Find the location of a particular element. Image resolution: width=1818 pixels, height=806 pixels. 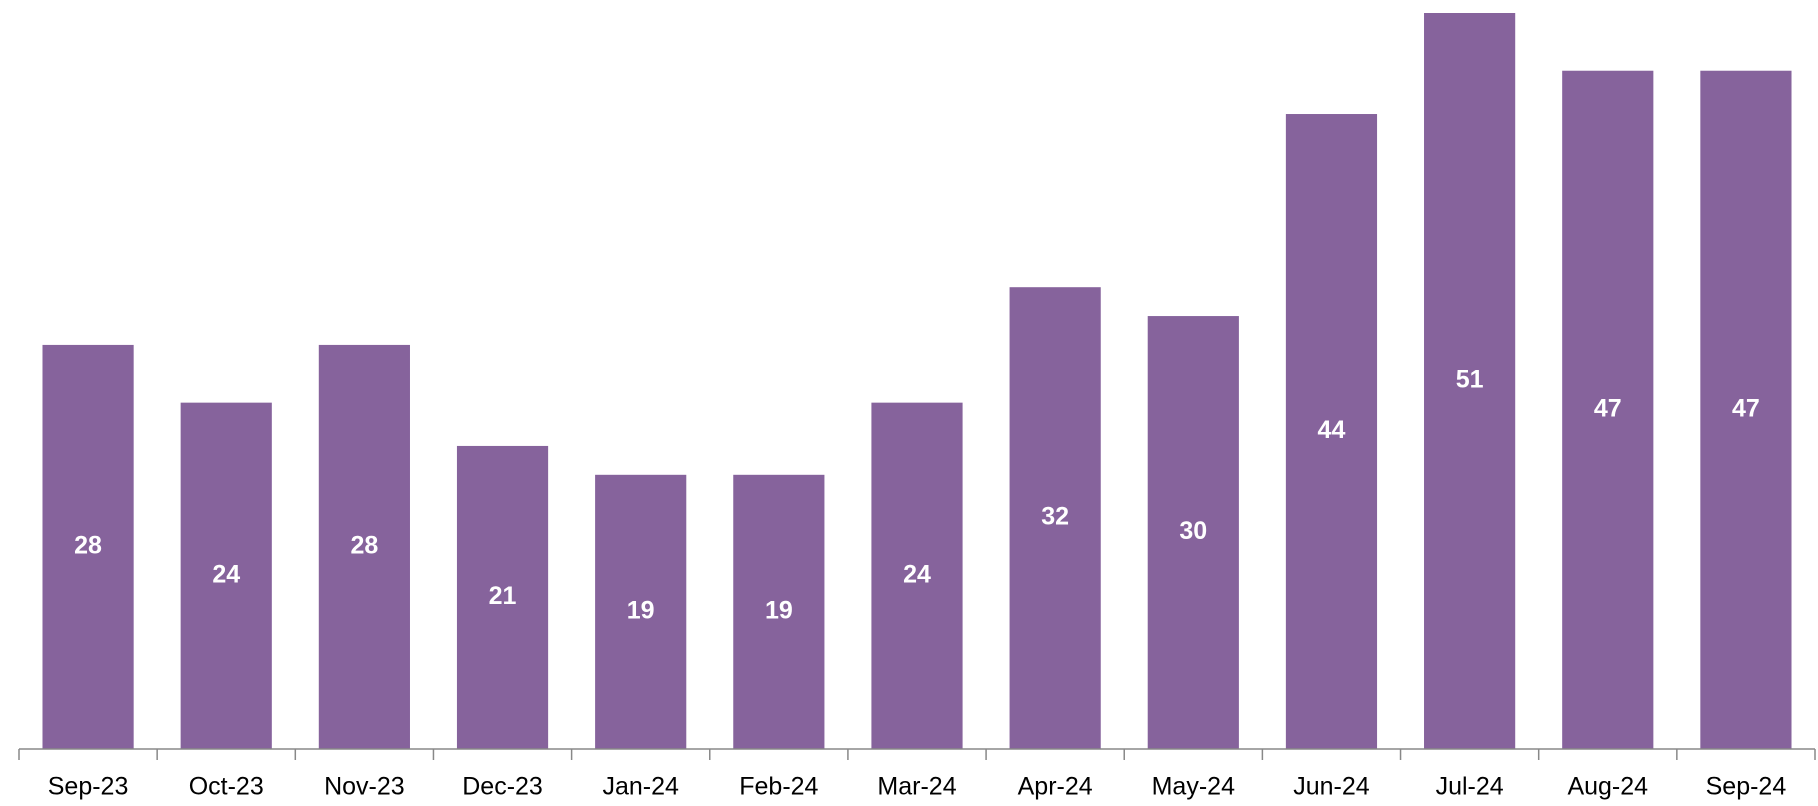

x-tick-label: Oct-23 is located at coordinates (226, 787).